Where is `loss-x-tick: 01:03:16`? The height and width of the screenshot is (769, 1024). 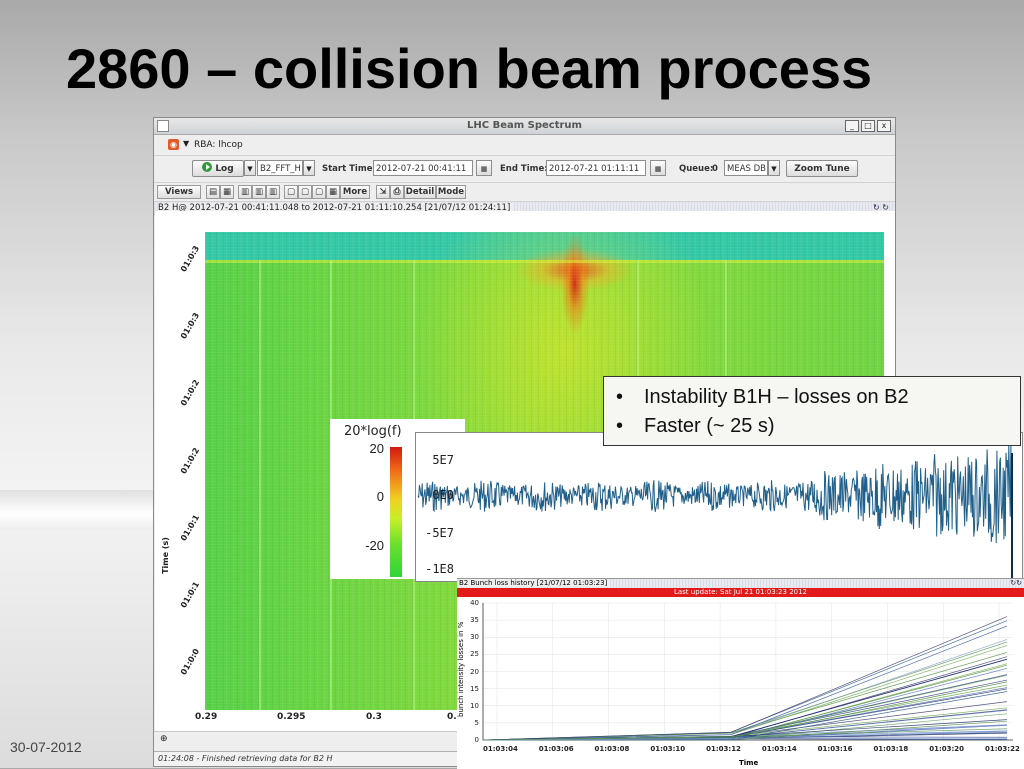
loss-x-tick: 01:03:16 is located at coordinates (835, 749).